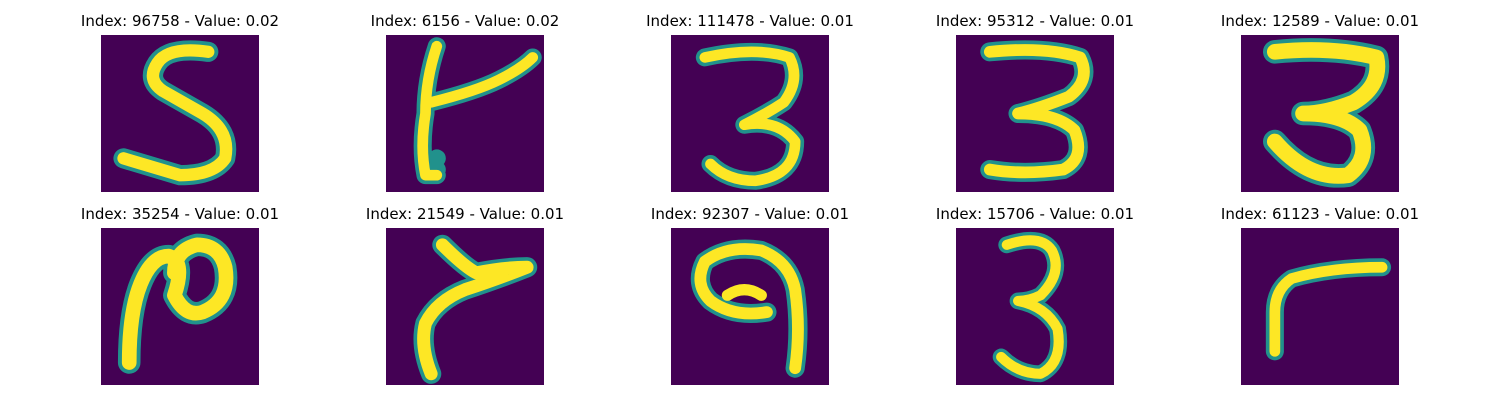 The image size is (1500, 400). Describe the element at coordinates (180, 306) in the screenshot. I see `digit-image-two` at that location.